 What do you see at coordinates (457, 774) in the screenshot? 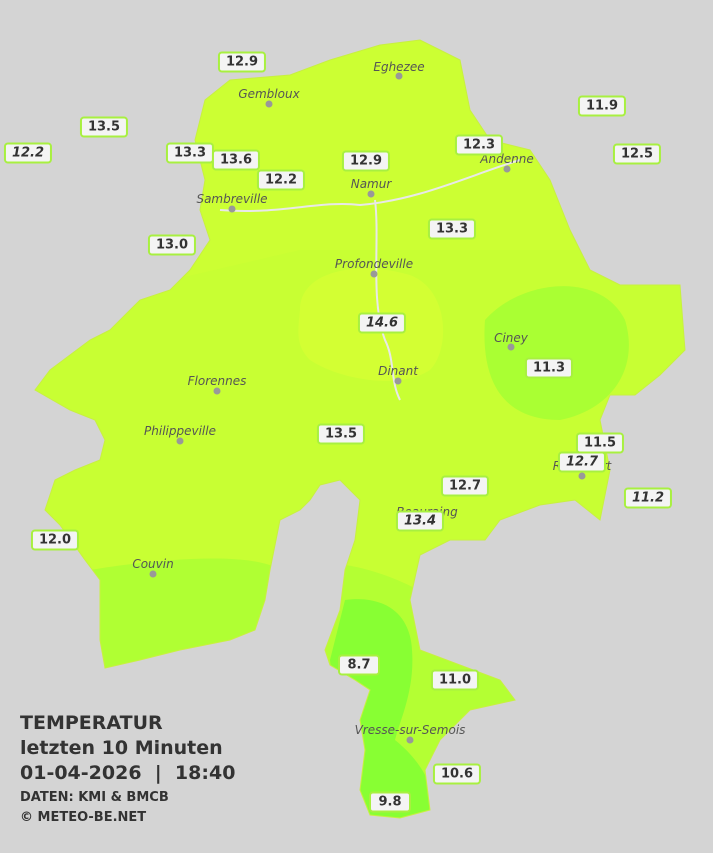
I see `station-value: 10.6` at bounding box center [457, 774].